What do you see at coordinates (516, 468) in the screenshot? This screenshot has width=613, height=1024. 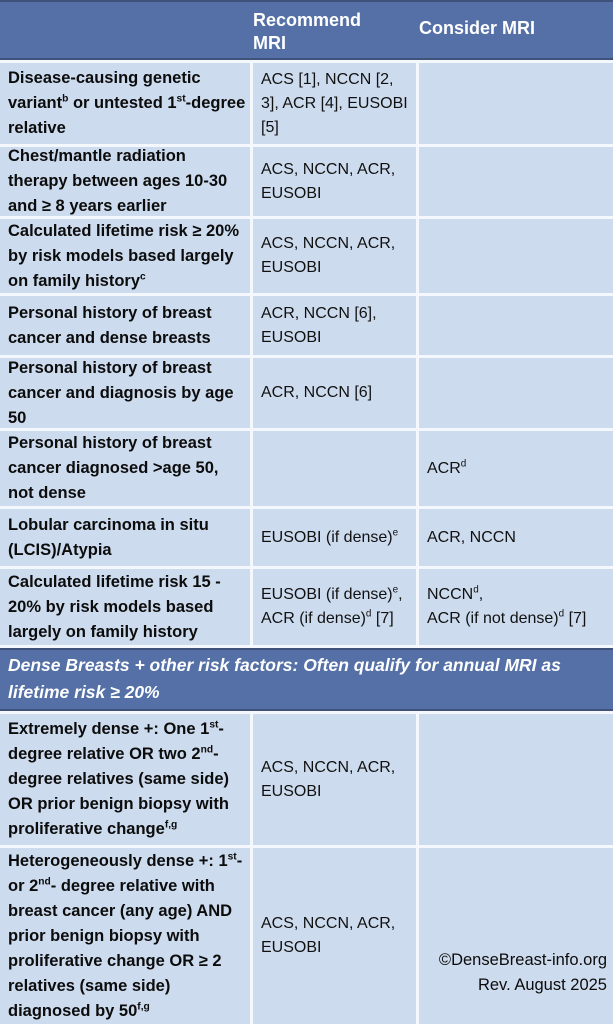 I see `consider-mri-cell: ACRd` at bounding box center [516, 468].